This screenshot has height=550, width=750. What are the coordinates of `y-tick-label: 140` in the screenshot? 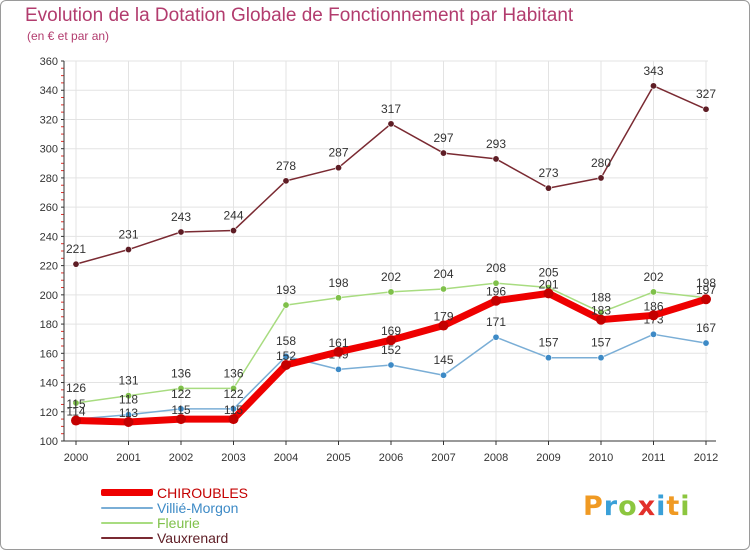 It's located at (49, 384).